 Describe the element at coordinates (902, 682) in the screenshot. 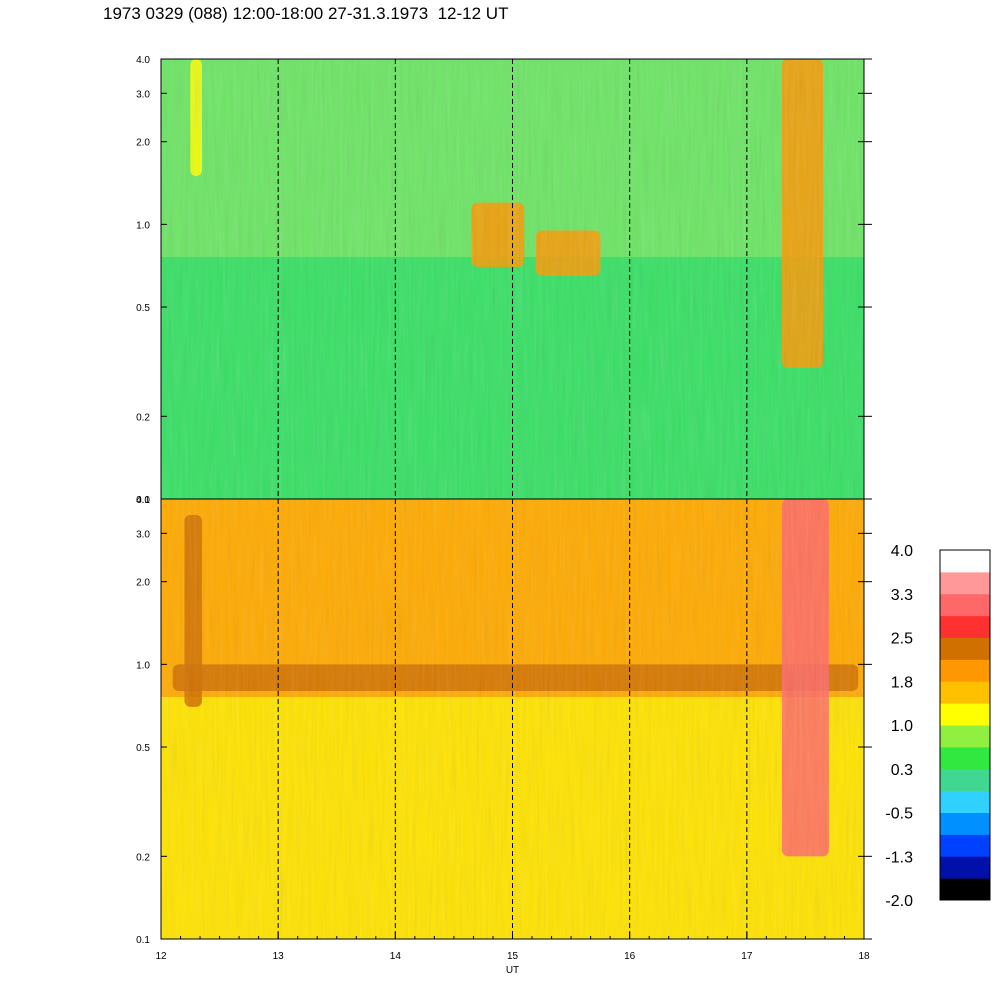

I see `colorbar-label: 1.8` at that location.